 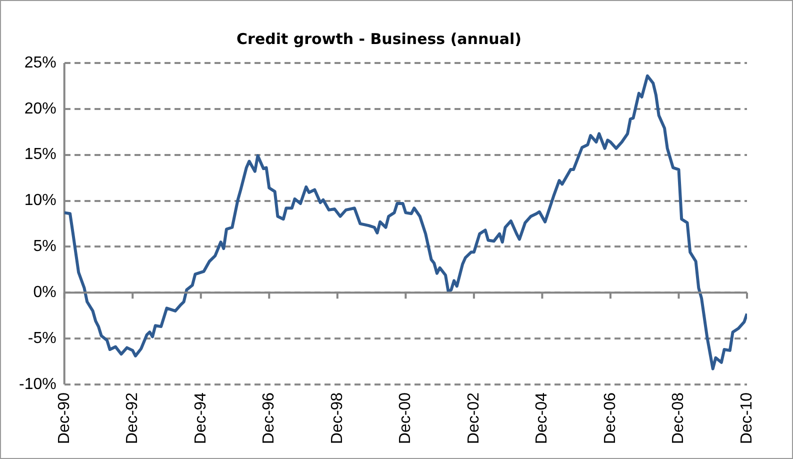 I want to click on y-tick-label: 5%, so click(x=44, y=247).